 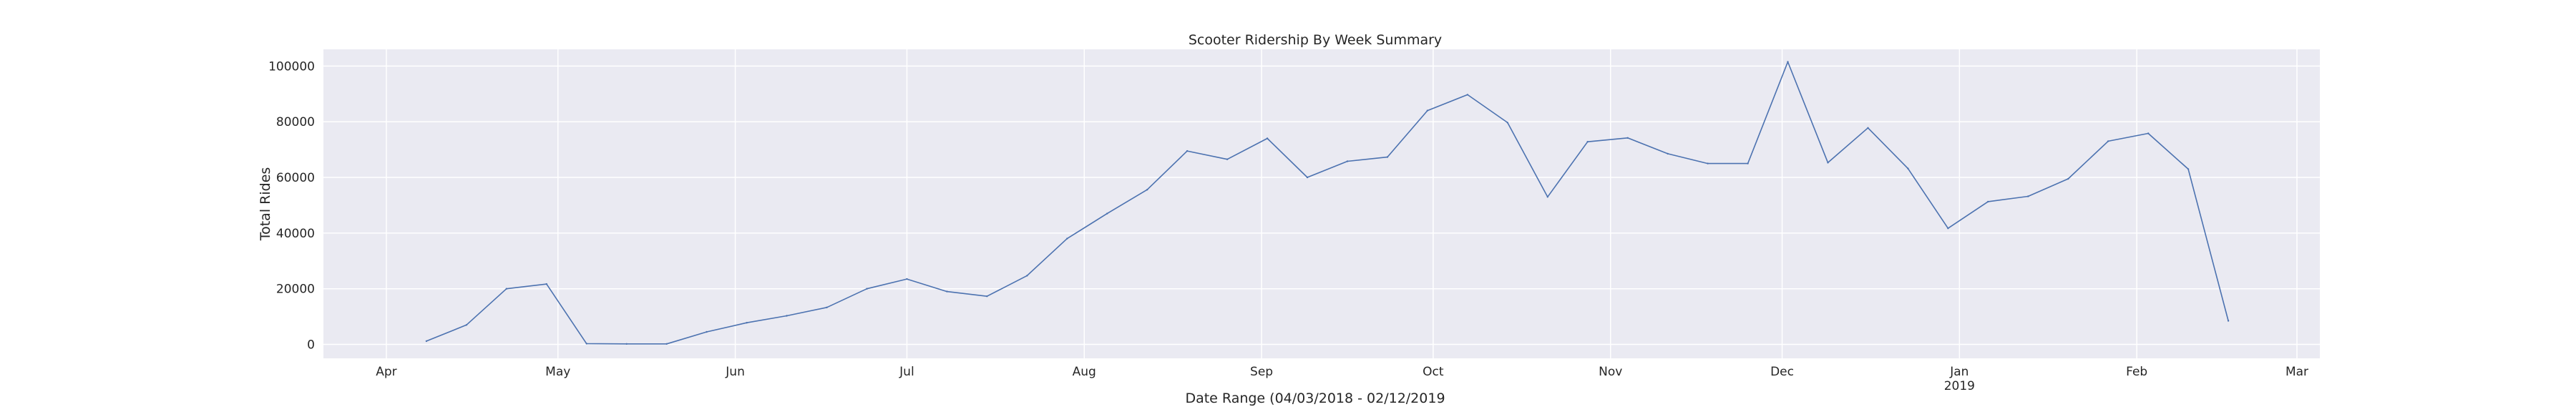 What do you see at coordinates (295, 122) in the screenshot?
I see `y-tick-label: 80000` at bounding box center [295, 122].